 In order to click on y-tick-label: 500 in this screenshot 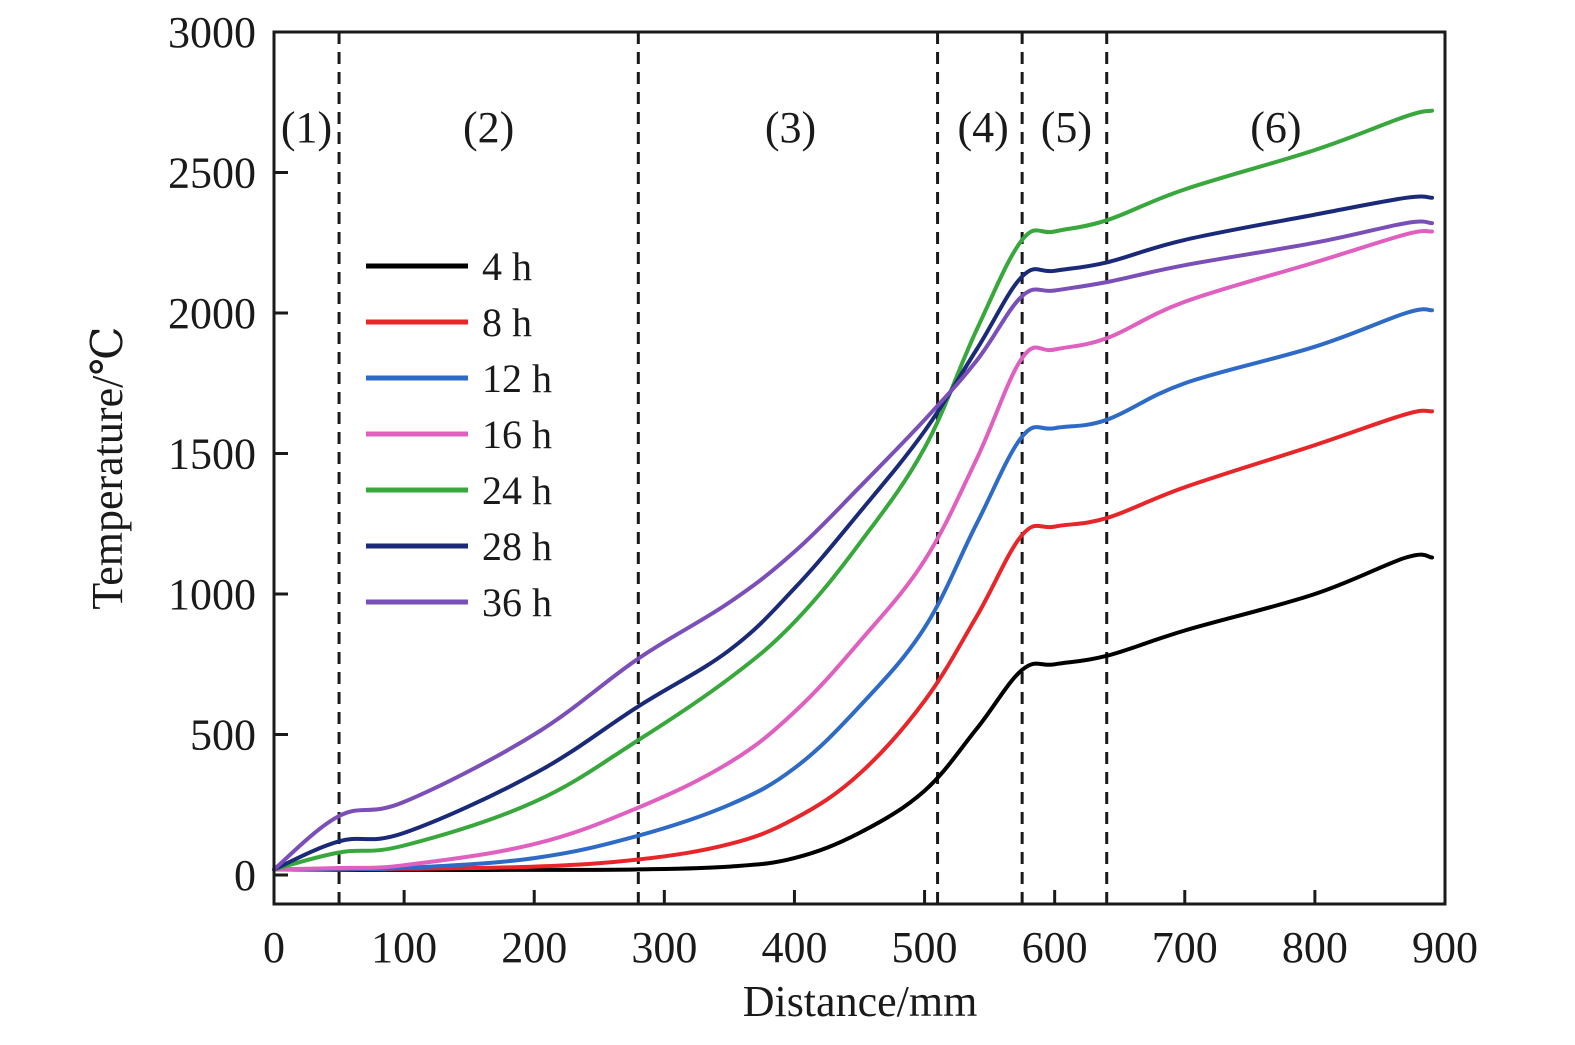, I will do `click(223, 735)`.